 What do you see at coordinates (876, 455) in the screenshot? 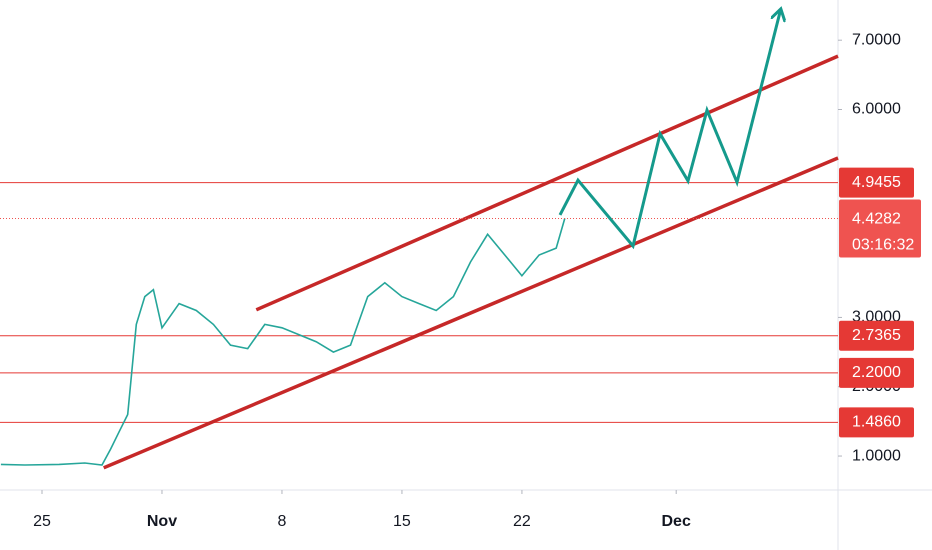
I see `y-tick-label: 1.0000` at bounding box center [876, 455].